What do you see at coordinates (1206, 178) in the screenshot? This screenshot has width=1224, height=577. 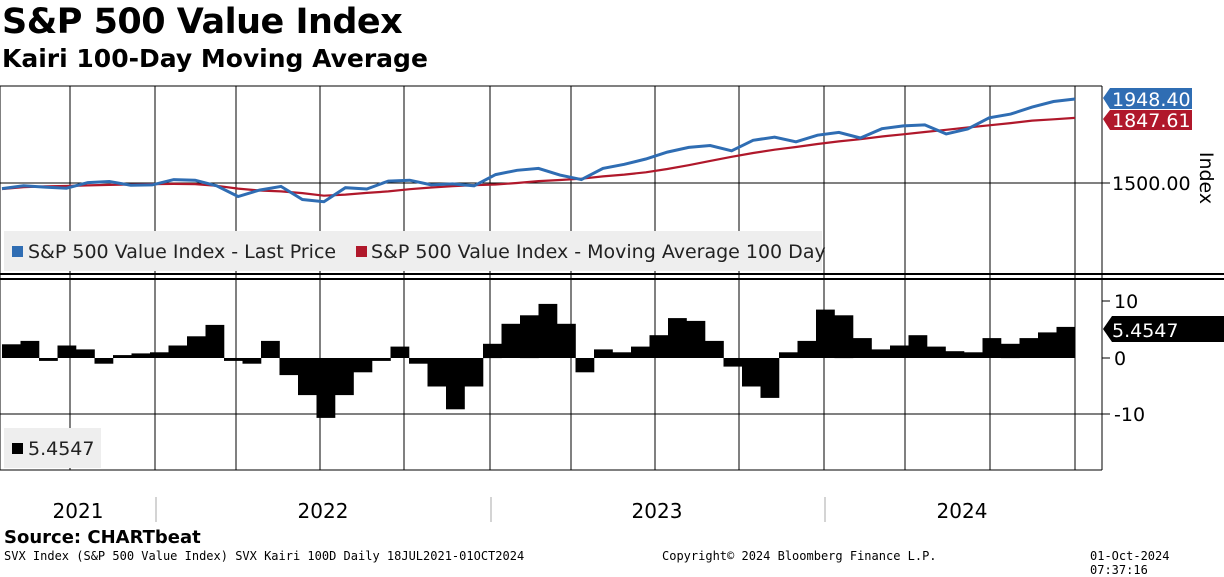 I see `y-axis-title: Index` at bounding box center [1206, 178].